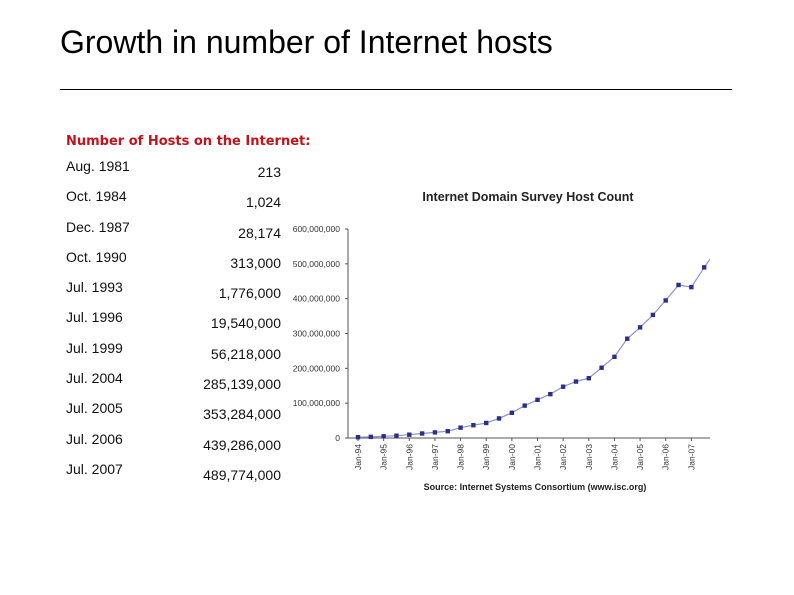 The image size is (794, 595). What do you see at coordinates (409, 457) in the screenshot?
I see `x-tick-label: Jan-96` at bounding box center [409, 457].